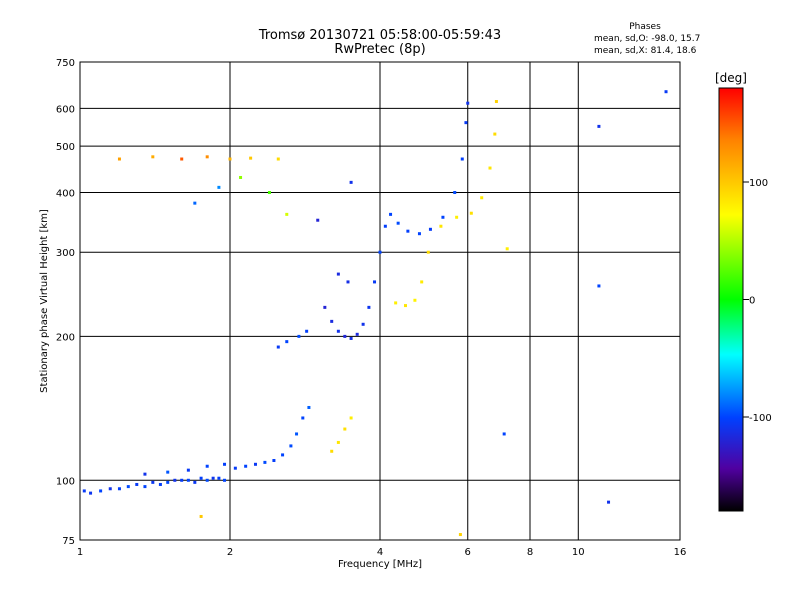 Image resolution: width=800 pixels, height=600 pixels. What do you see at coordinates (530, 552) in the screenshot?
I see `x-tick-label: 8` at bounding box center [530, 552].